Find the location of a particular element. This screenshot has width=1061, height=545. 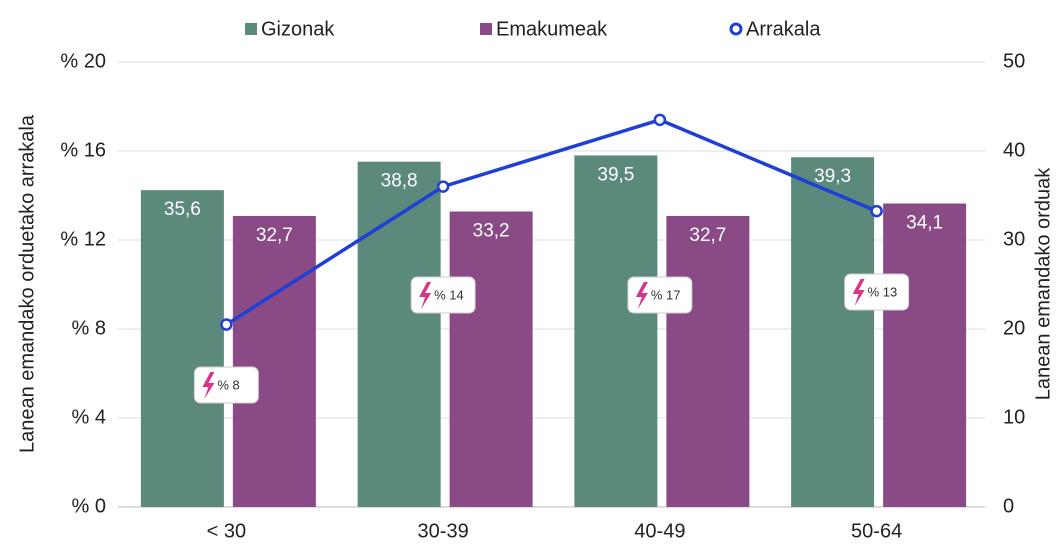

gap-badge: % 14 is located at coordinates (443, 295).